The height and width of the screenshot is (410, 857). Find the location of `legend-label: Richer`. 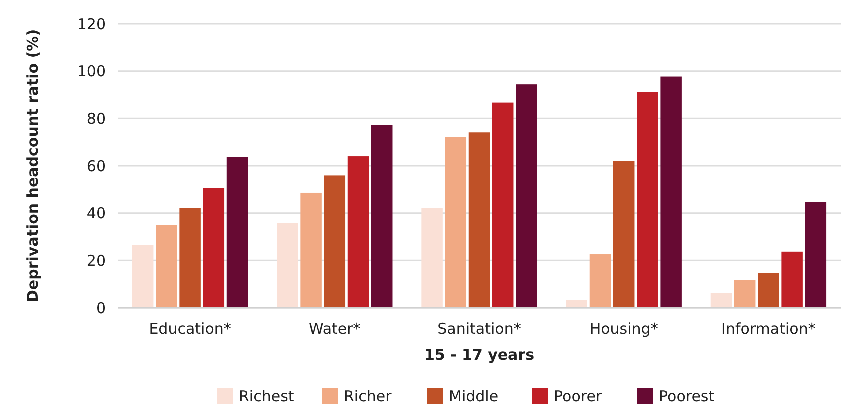

legend-label: Richer is located at coordinates (368, 396).